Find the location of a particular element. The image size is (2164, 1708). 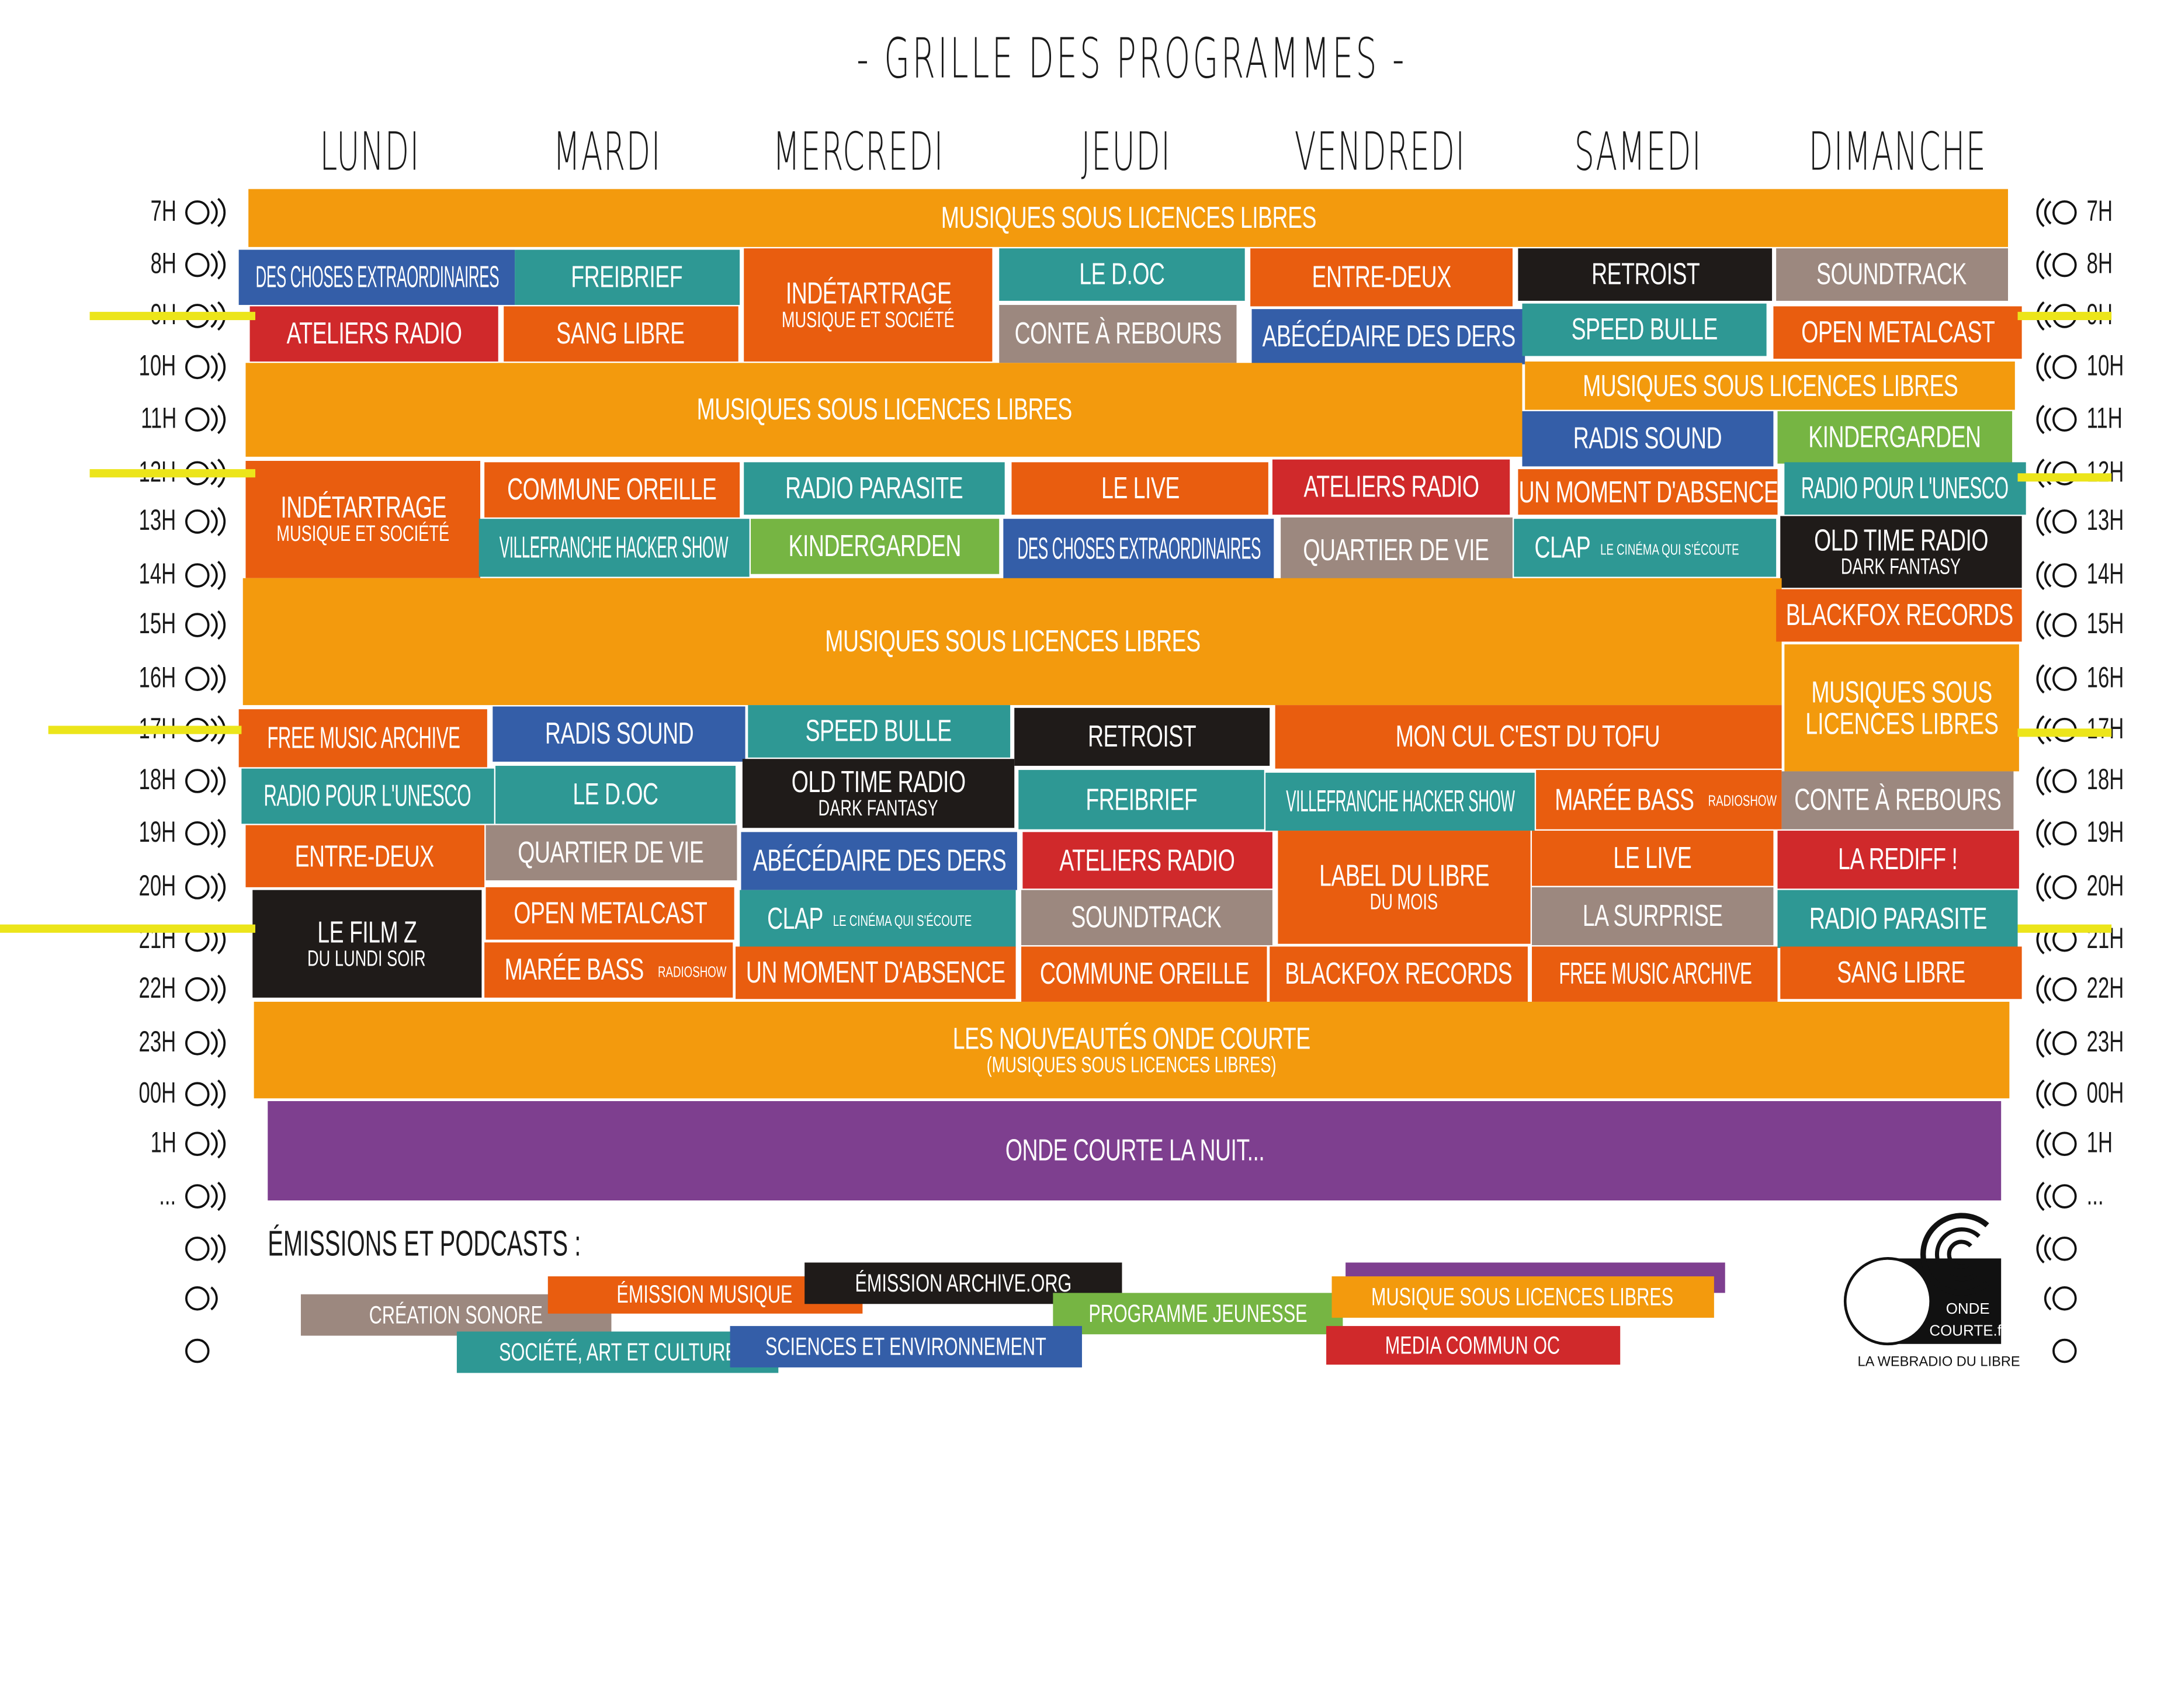

time-label-right: 23H is located at coordinates (2105, 1042).